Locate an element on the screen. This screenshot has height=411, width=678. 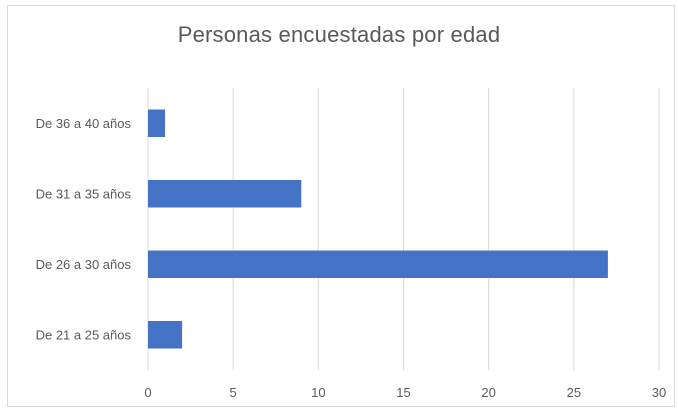
x-tick-label: 0 is located at coordinates (147, 392).